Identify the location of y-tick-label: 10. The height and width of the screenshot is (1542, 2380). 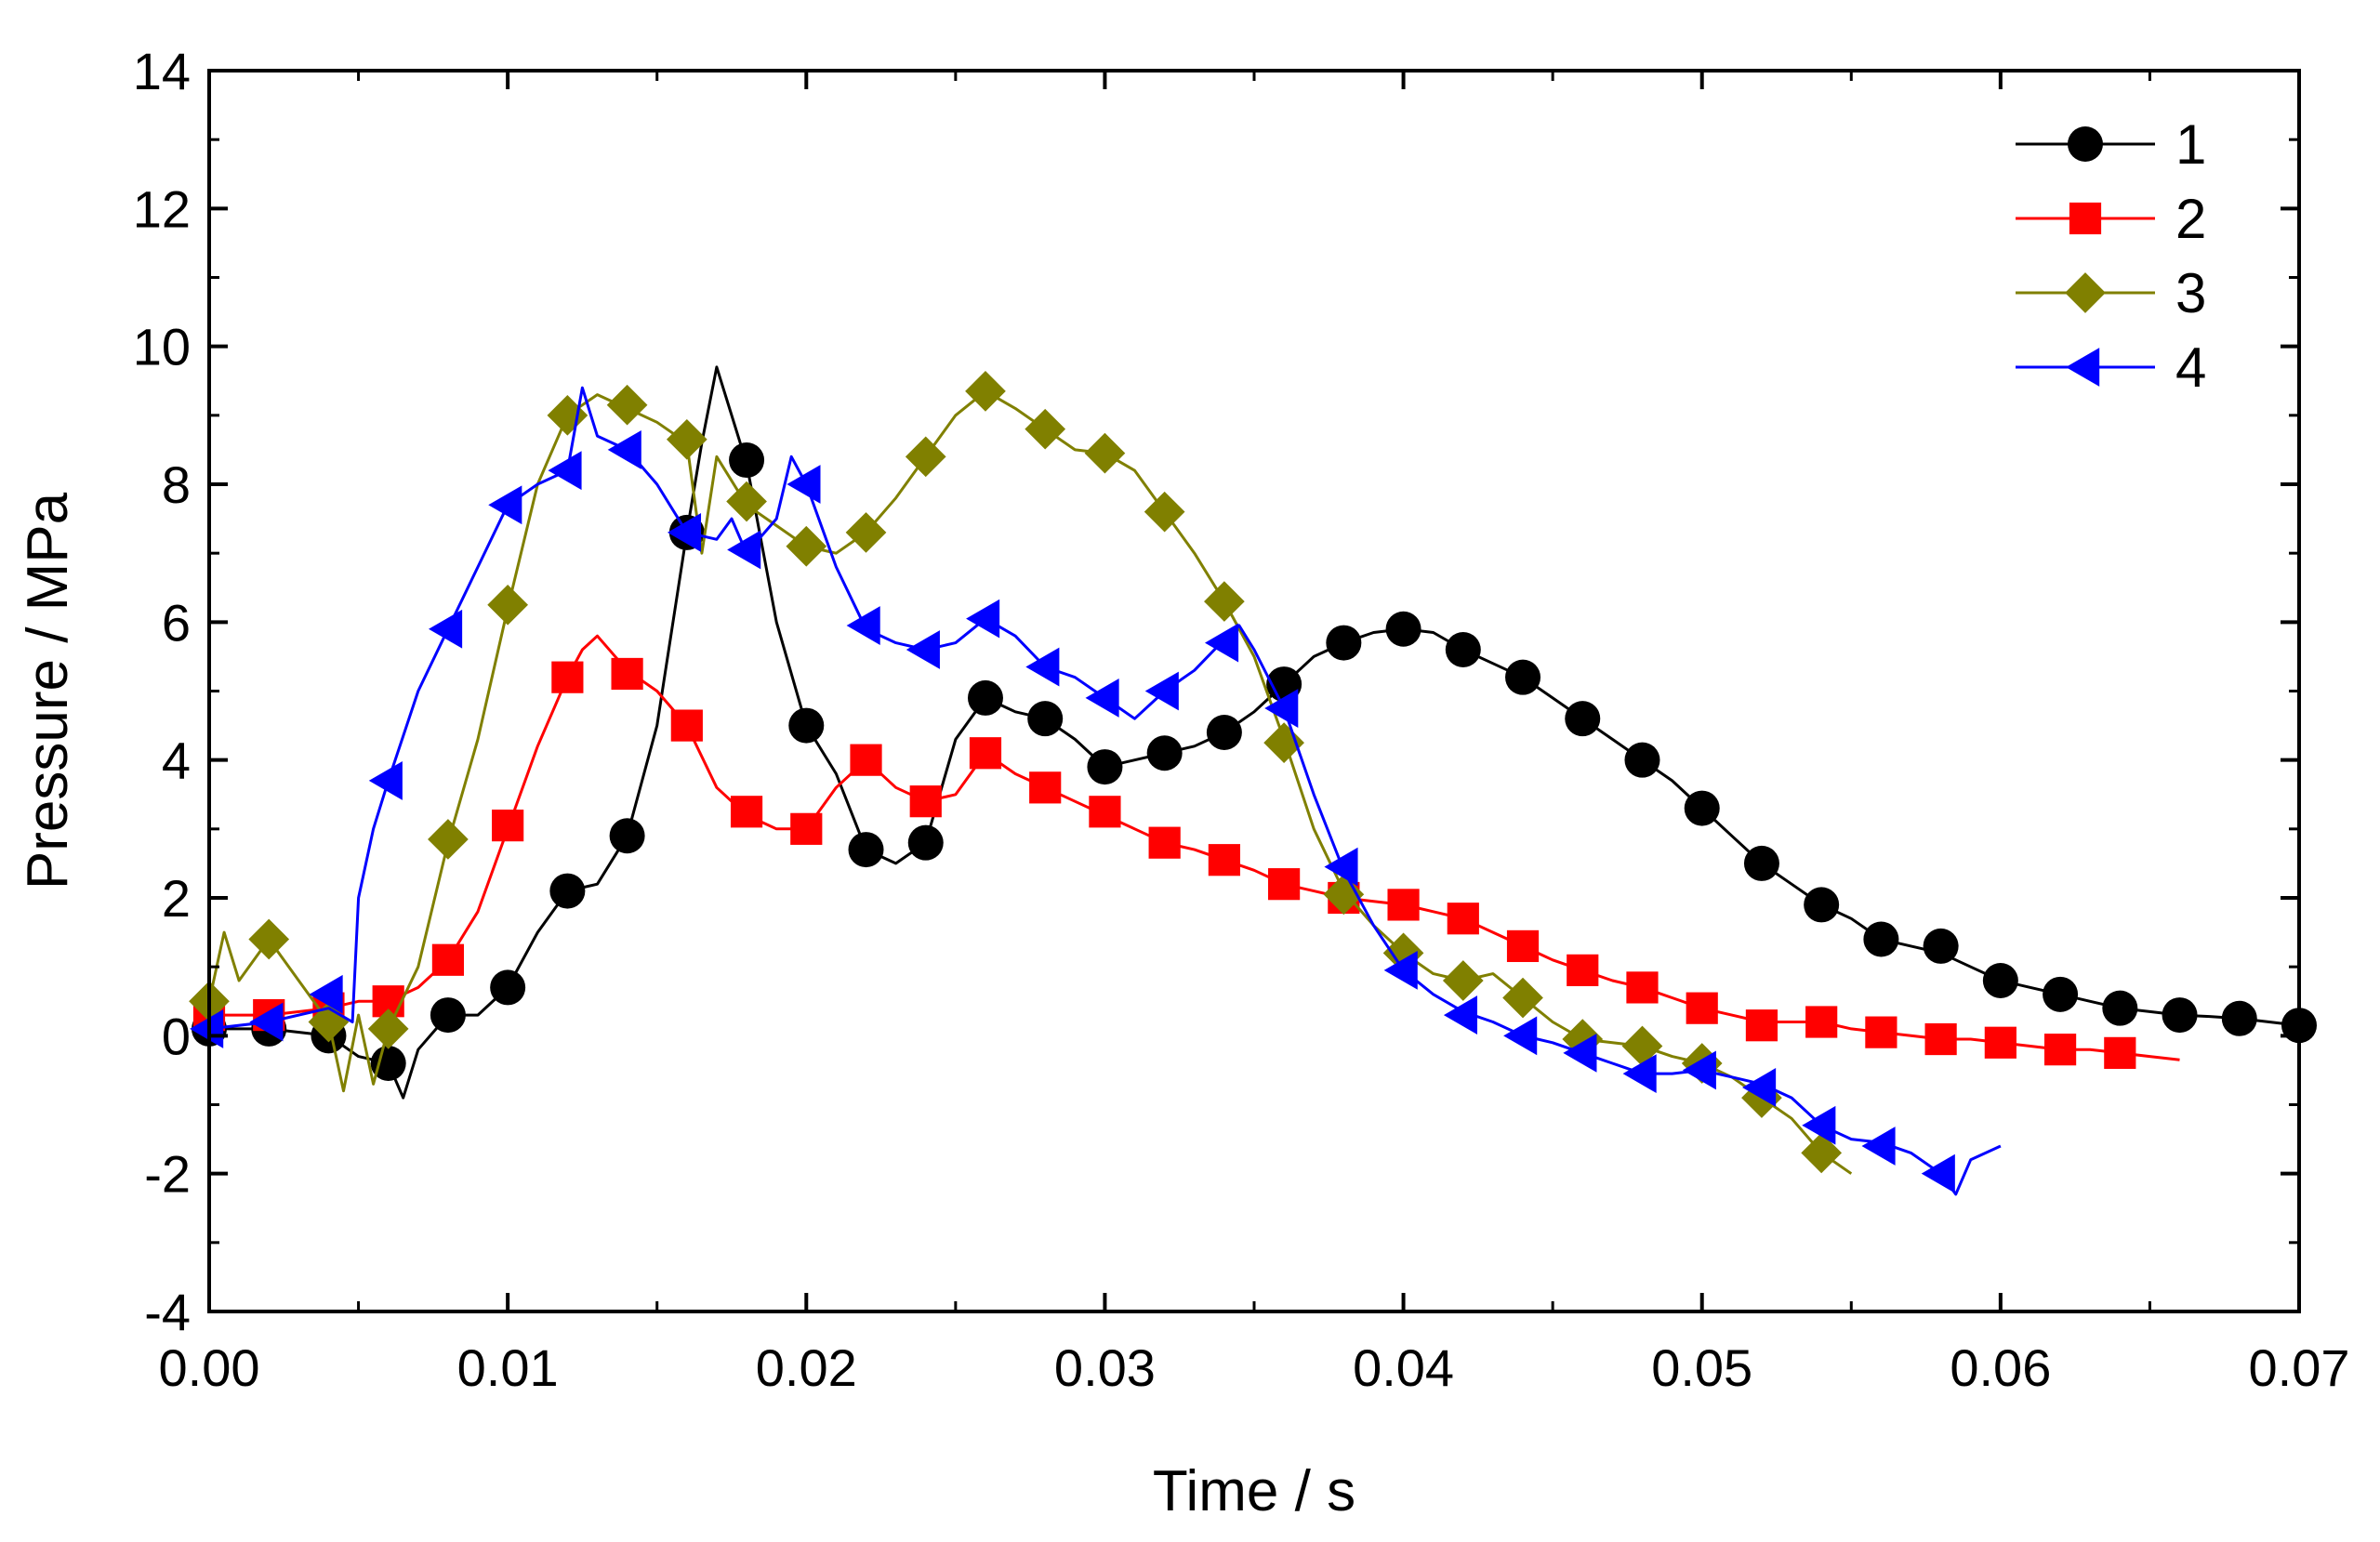
(162, 347).